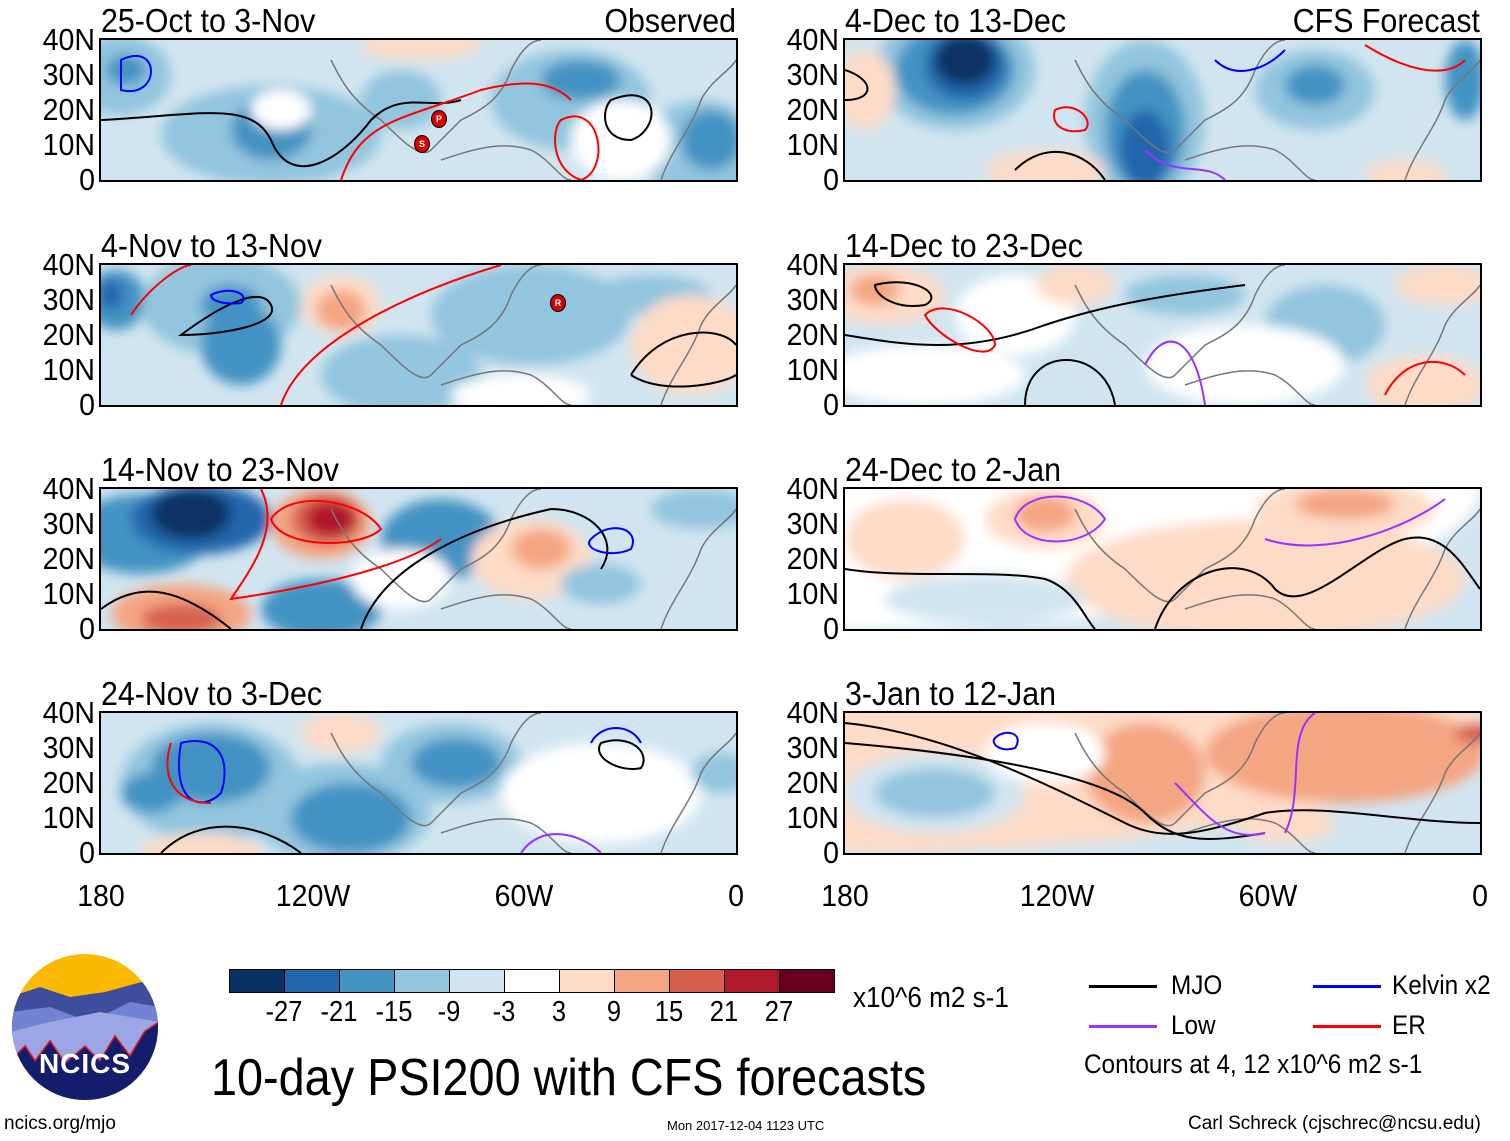 This screenshot has height=1141, width=1510. I want to click on contour-note: Contours at 4, 12 x10^6 m2 s-1, so click(1253, 1064).